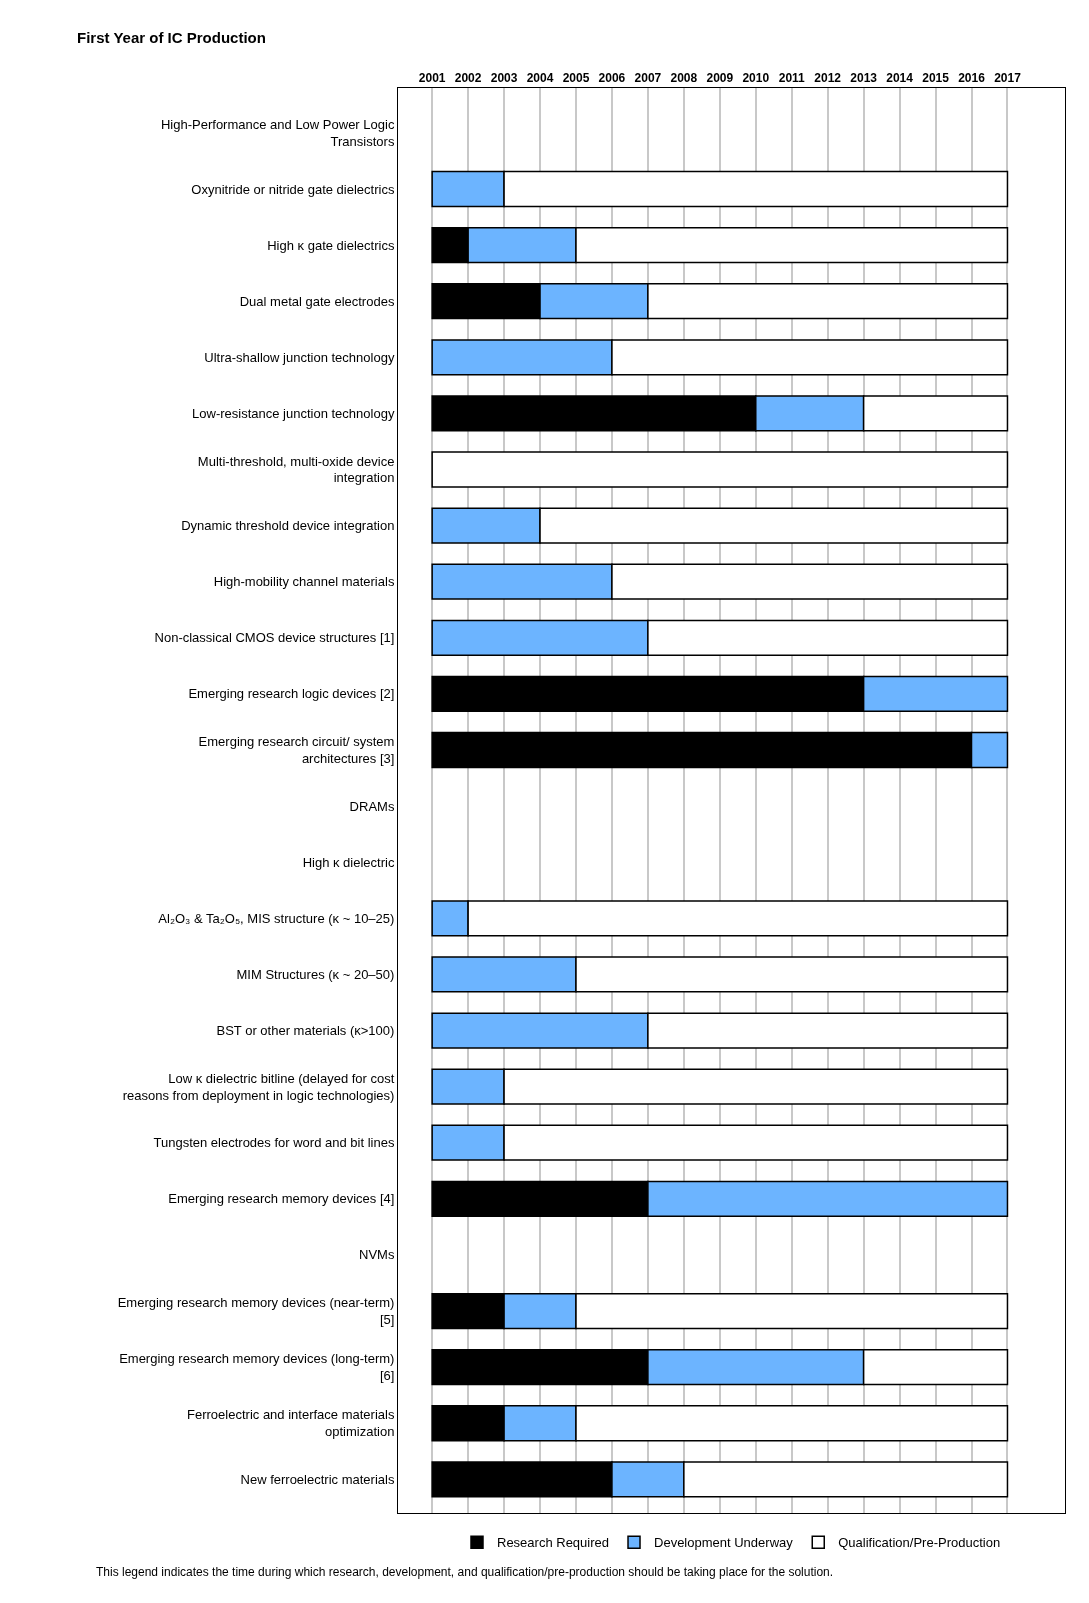  I want to click on x-tick-label: 2011, so click(792, 78).